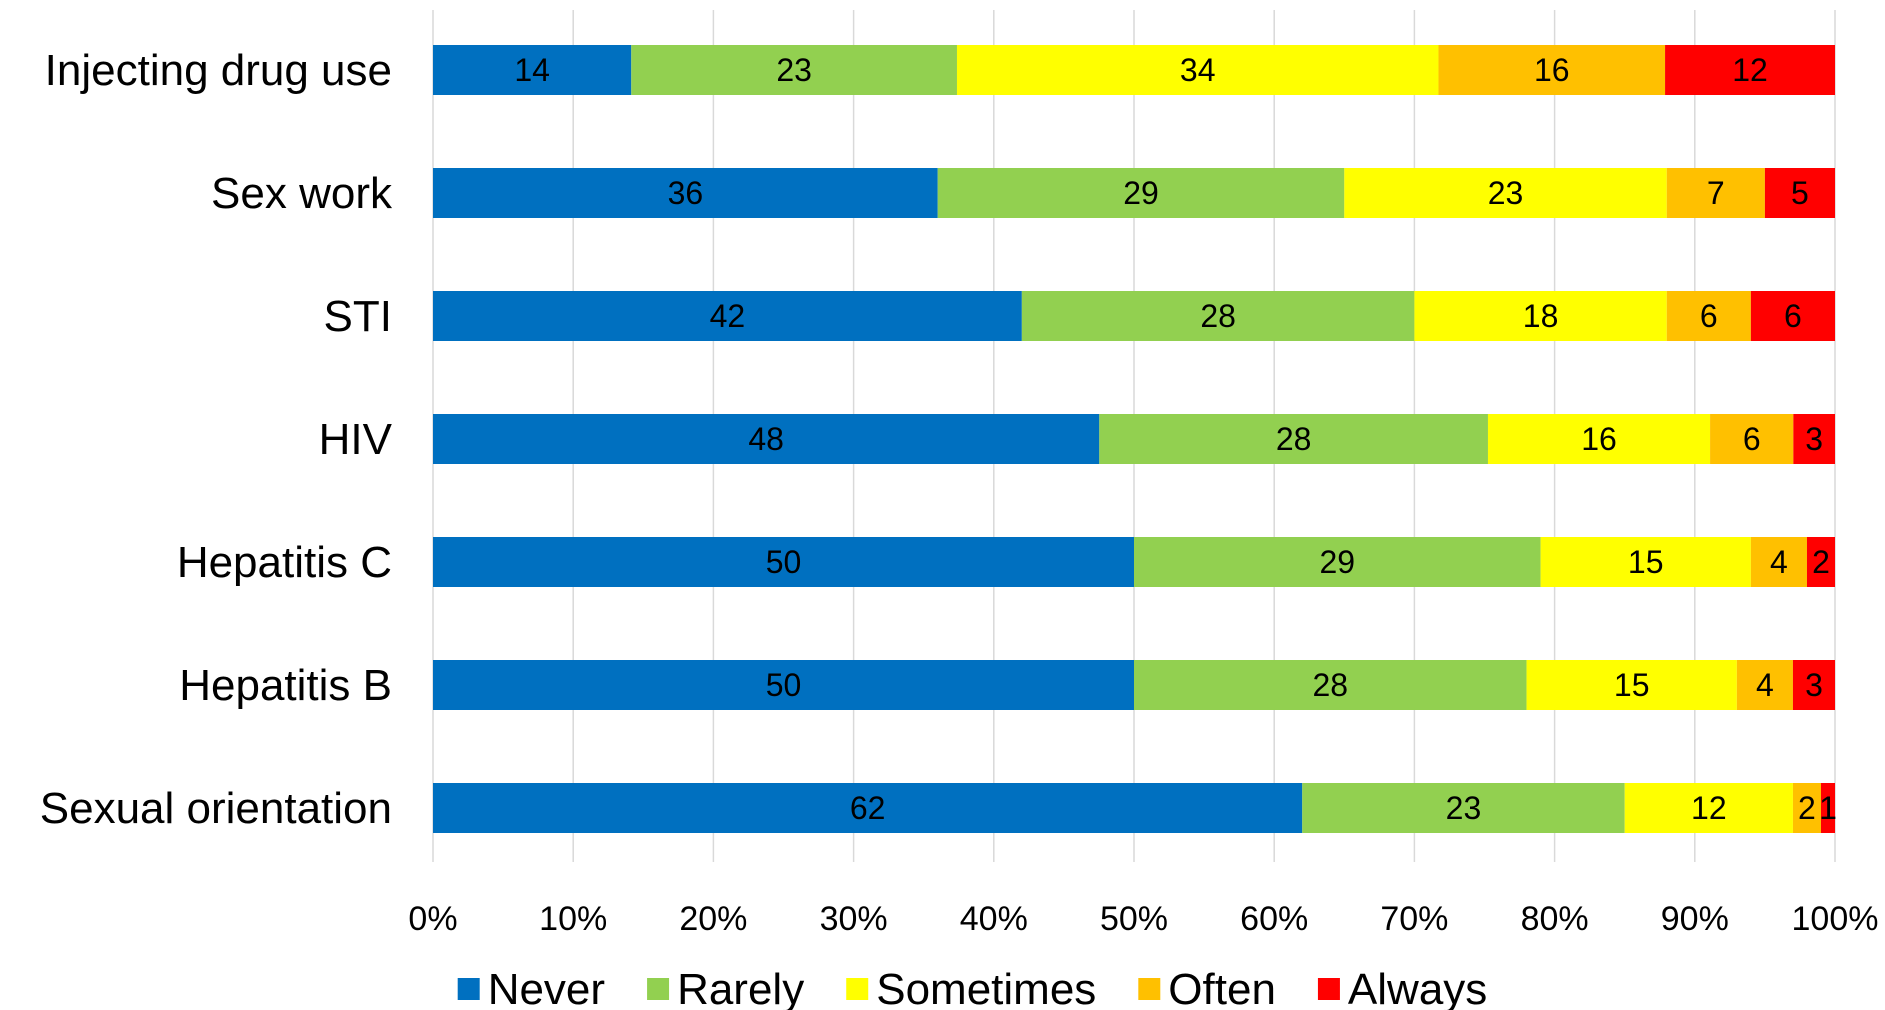  I want to click on category-label: Sex work, so click(302, 193).